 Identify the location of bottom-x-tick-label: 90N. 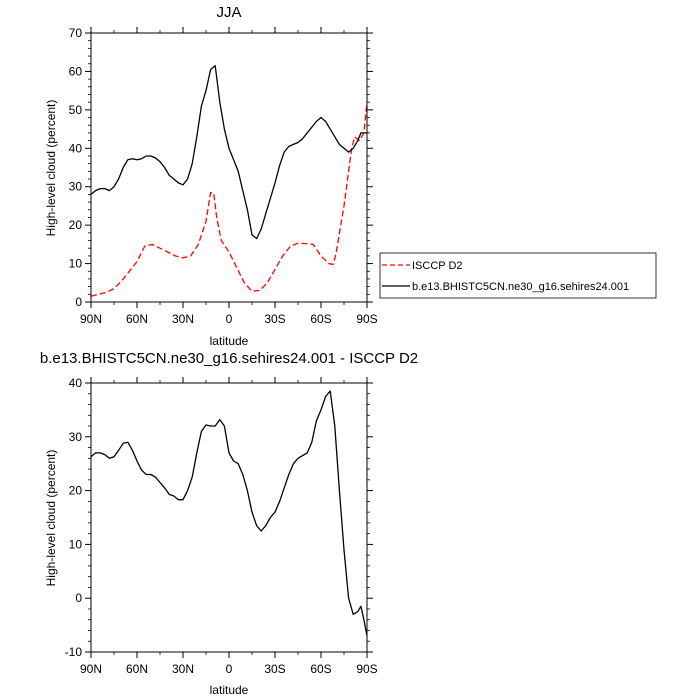
(91, 669).